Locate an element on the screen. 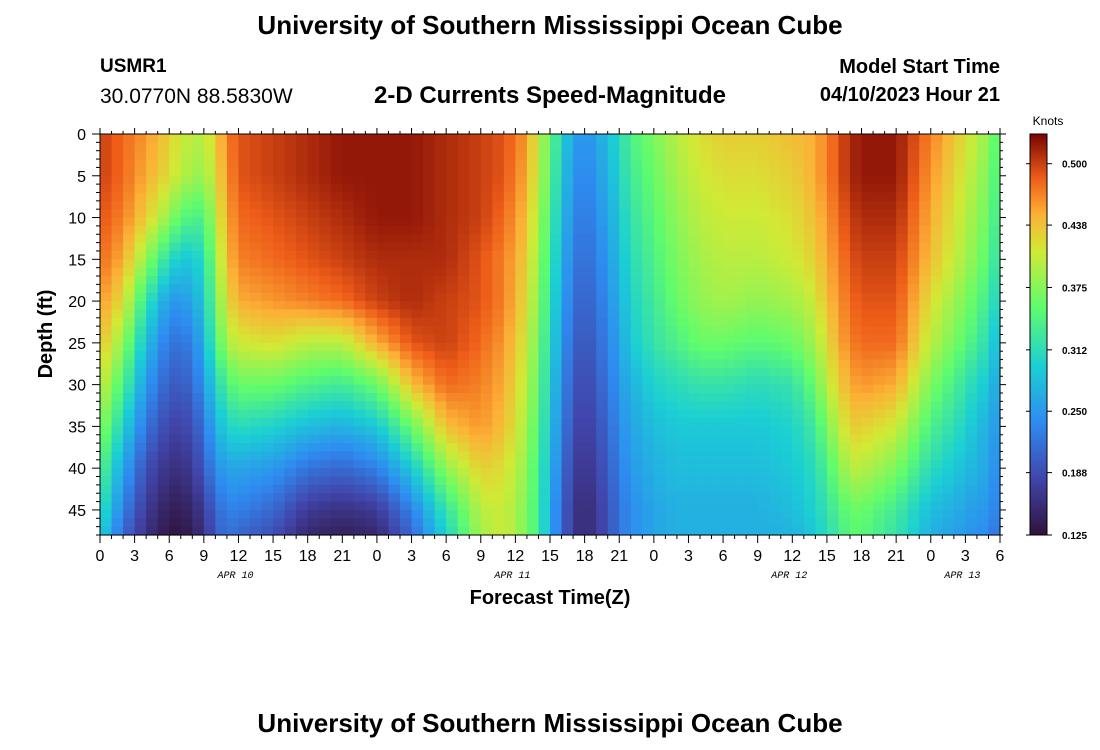 Image resolution: width=1100 pixels, height=750 pixels. x-tick-label: 6 is located at coordinates (1000, 556).